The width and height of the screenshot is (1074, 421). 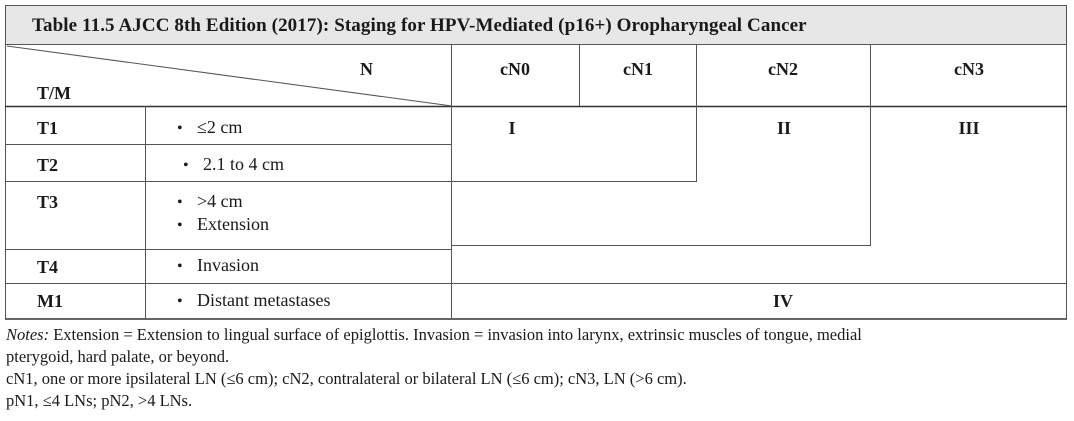 I want to click on stage-i: I, so click(x=512, y=128).